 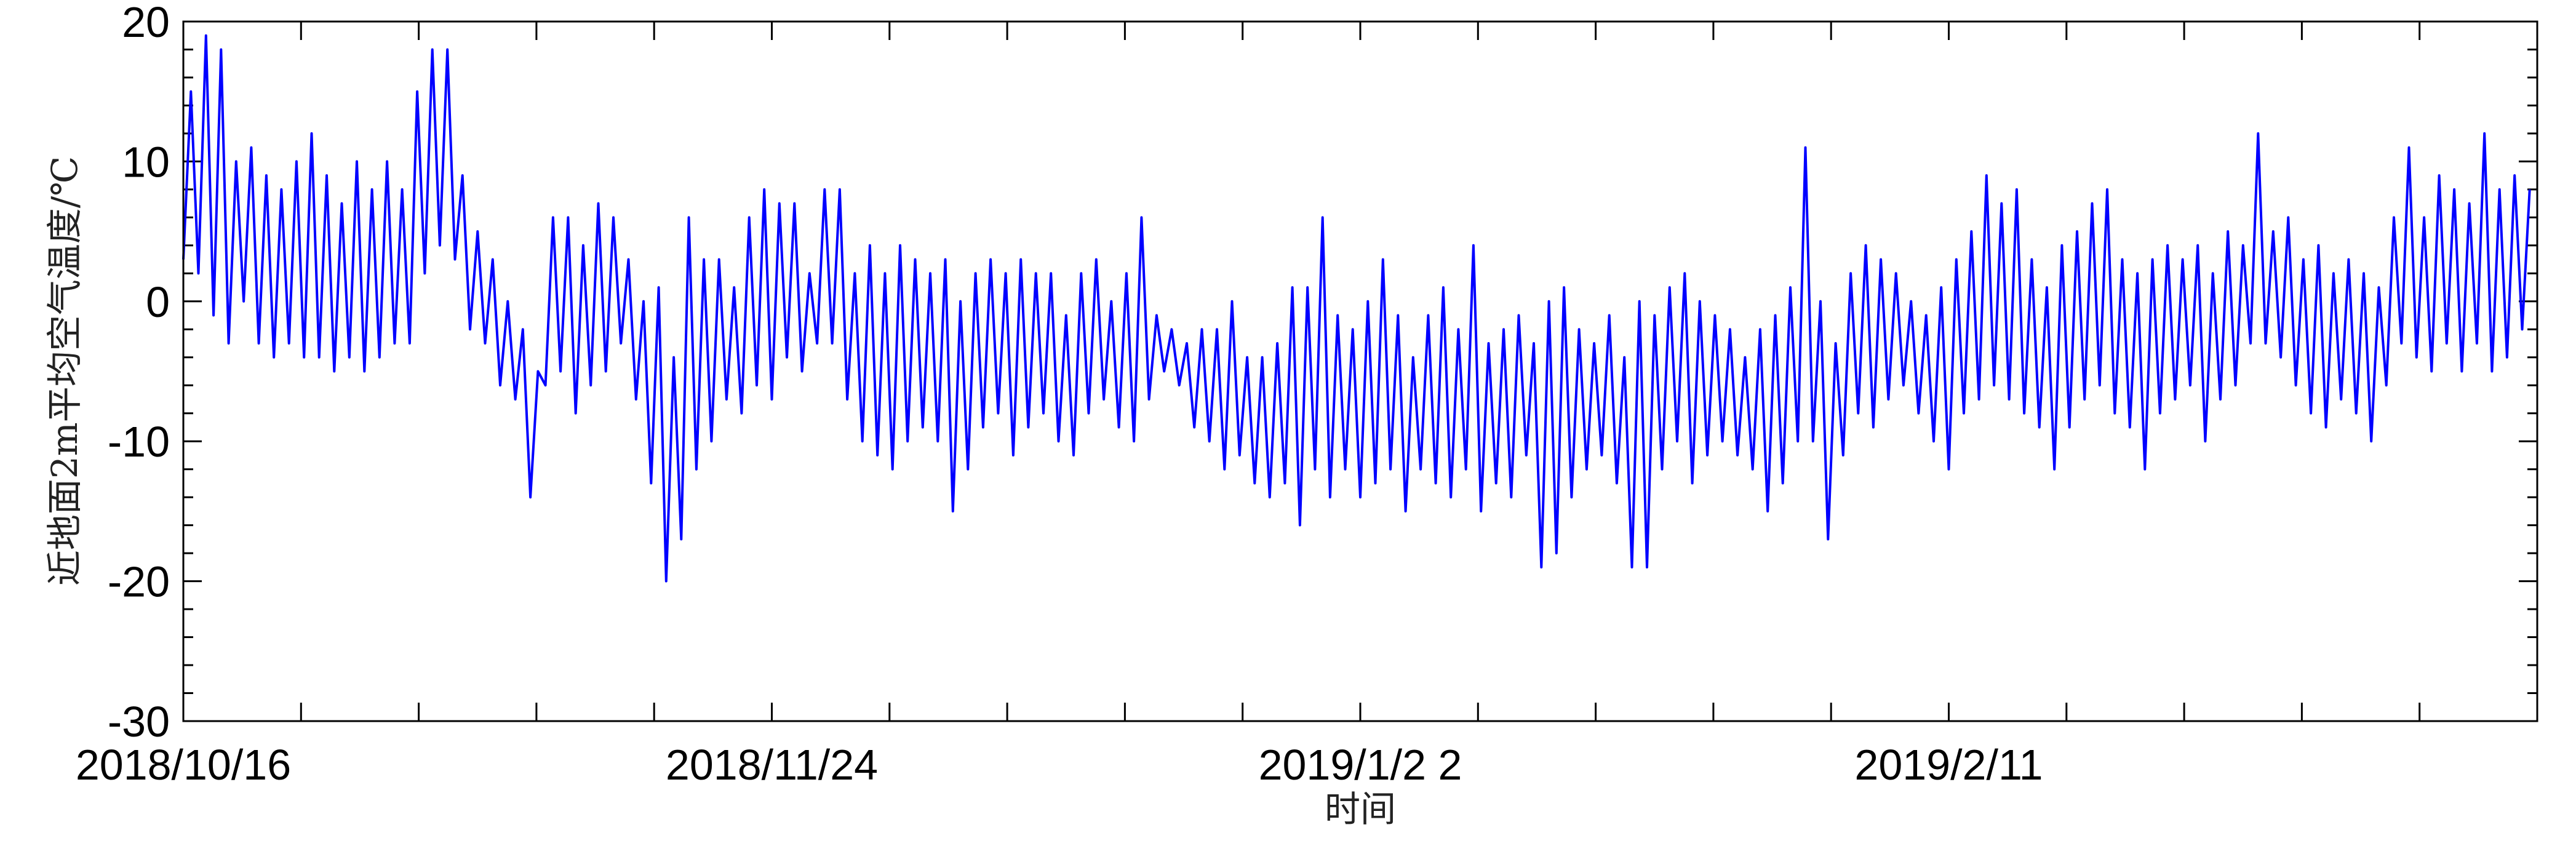 I want to click on x-tick-label: 2019/1/2 2, so click(x=1361, y=765).